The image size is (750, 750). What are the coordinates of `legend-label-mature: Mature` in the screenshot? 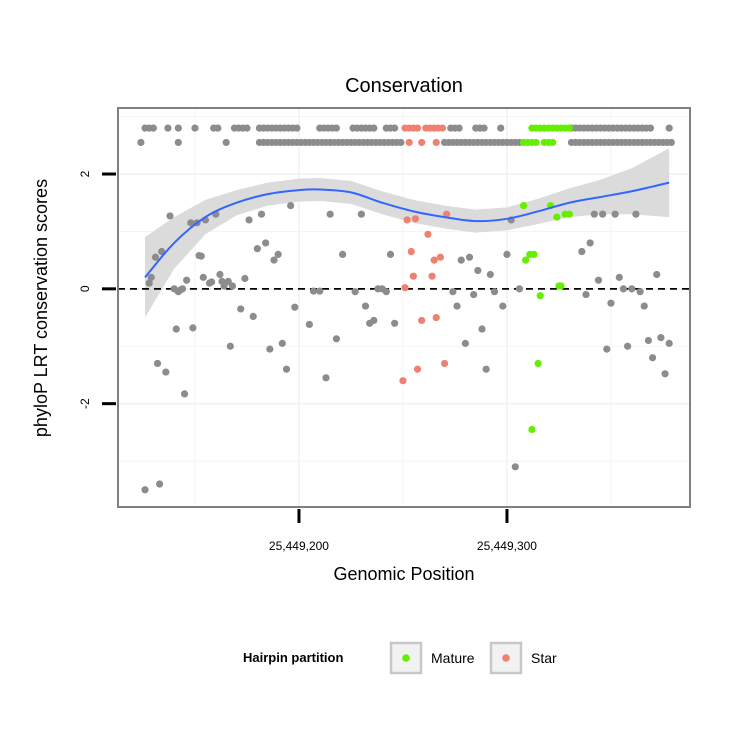 It's located at (453, 658).